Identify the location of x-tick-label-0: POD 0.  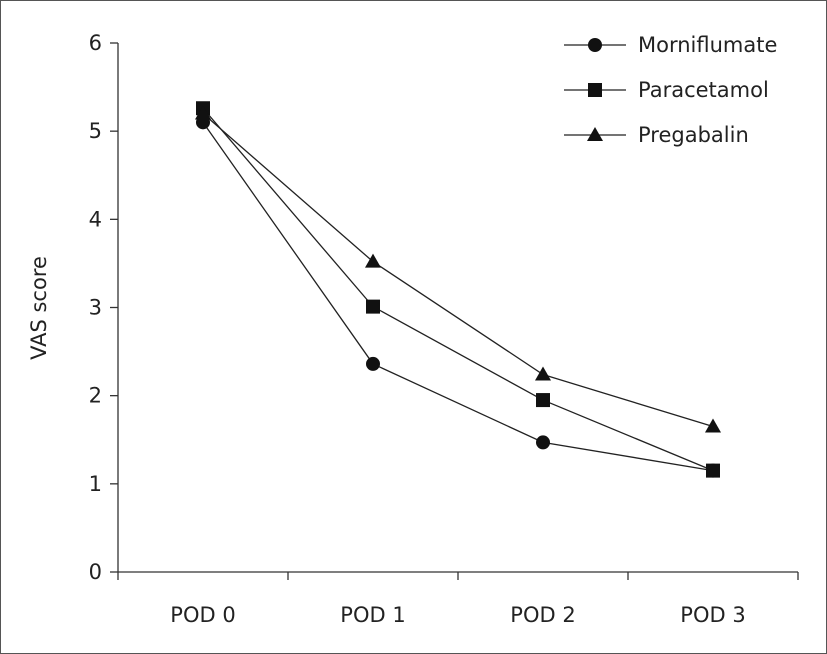
(202, 615).